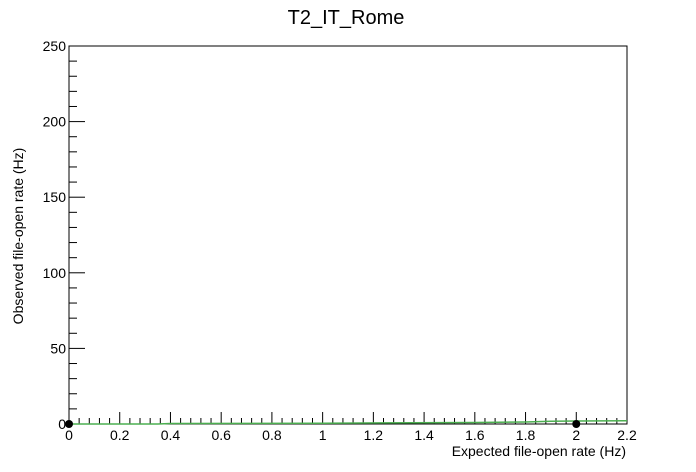 This screenshot has height=472, width=696. I want to click on x-tick-label: 0.2, so click(120, 435).